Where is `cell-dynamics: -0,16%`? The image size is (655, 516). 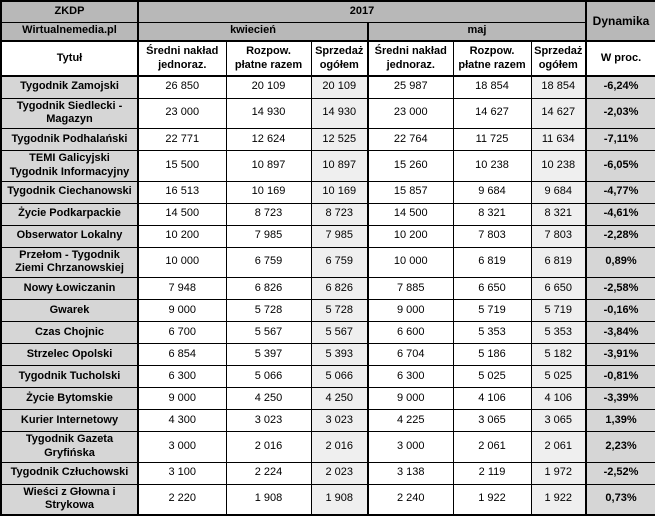
cell-dynamics: -0,16% is located at coordinates (620, 310).